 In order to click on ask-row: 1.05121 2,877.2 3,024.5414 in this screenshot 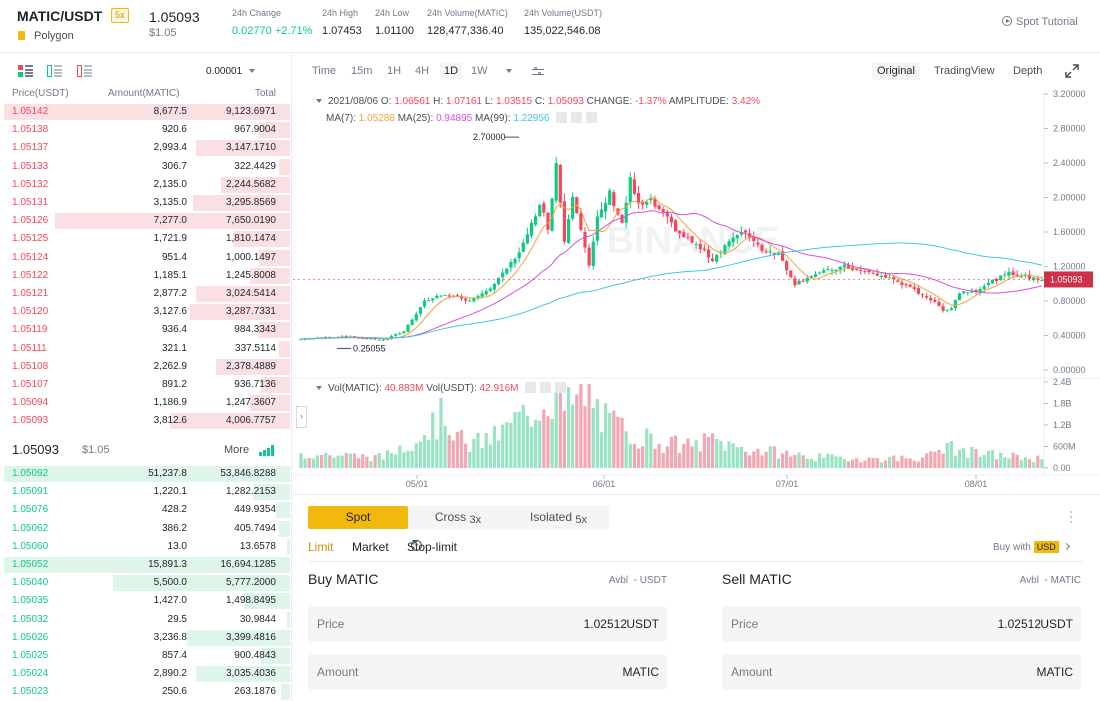, I will do `click(146, 294)`.